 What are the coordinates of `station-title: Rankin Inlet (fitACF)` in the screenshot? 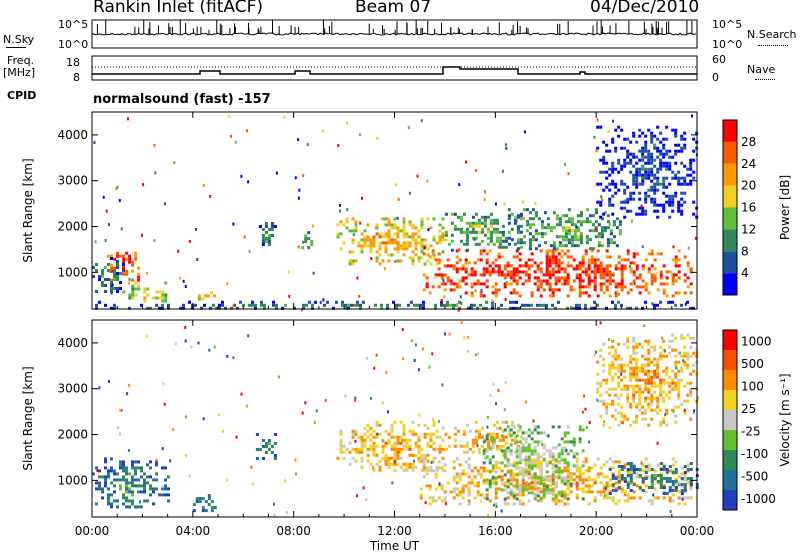 It's located at (178, 8).